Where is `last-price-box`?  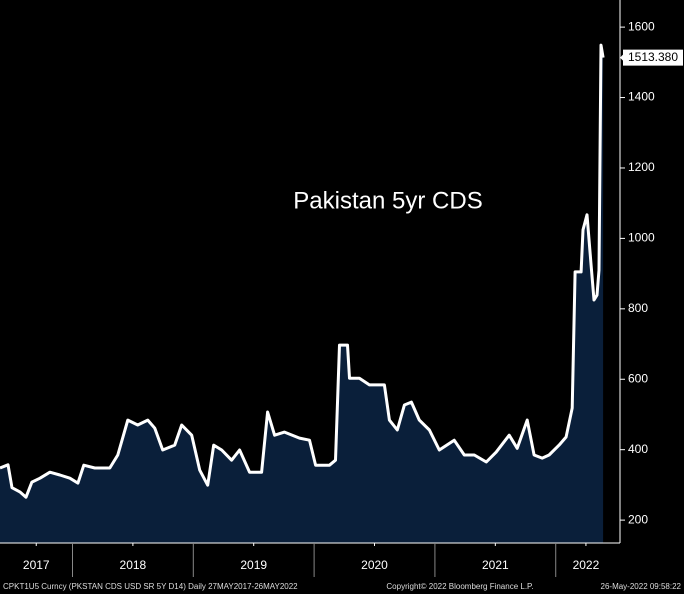
last-price-box is located at coordinates (653, 57).